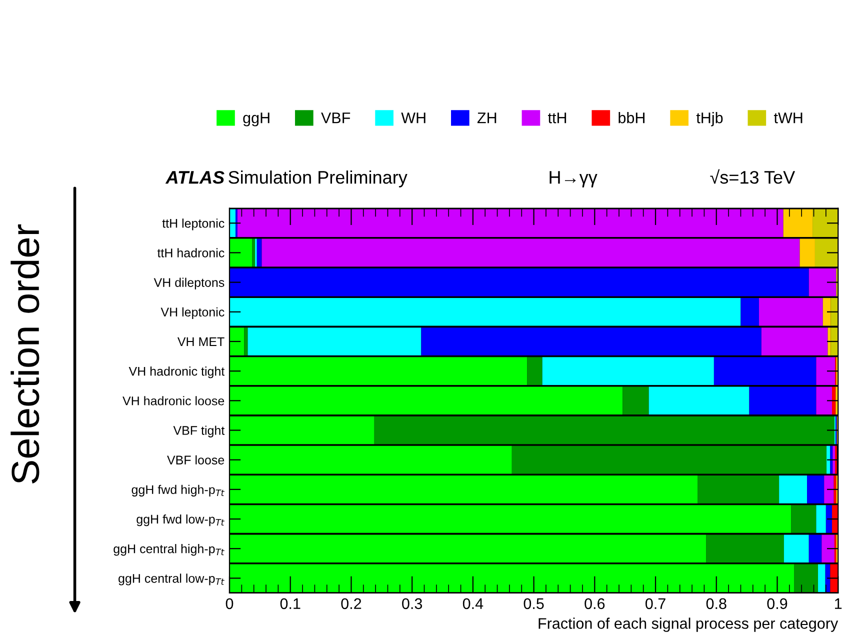 This screenshot has height=639, width=850. Describe the element at coordinates (189, 284) in the screenshot. I see `y-tick-label: VH dileptons` at that location.